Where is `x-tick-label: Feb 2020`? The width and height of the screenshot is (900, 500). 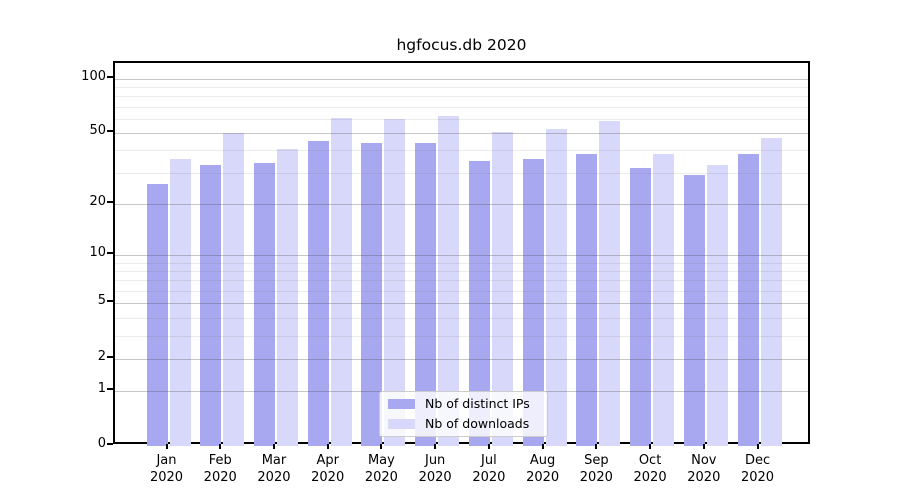 x-tick-label: Feb 2020 is located at coordinates (220, 469).